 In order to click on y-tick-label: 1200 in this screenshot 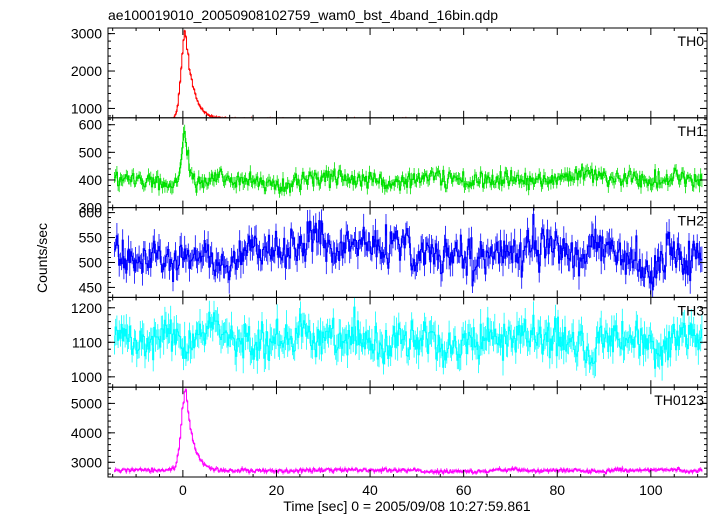, I will do `click(86, 308)`.